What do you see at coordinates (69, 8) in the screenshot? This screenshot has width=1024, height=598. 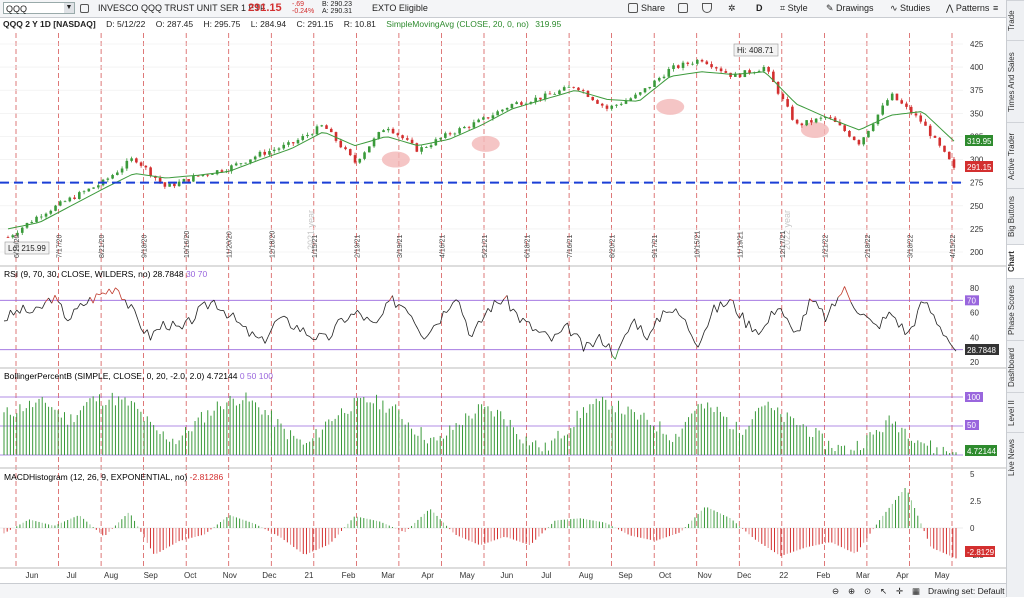 I see `chevron-down-icon: ▼` at bounding box center [69, 8].